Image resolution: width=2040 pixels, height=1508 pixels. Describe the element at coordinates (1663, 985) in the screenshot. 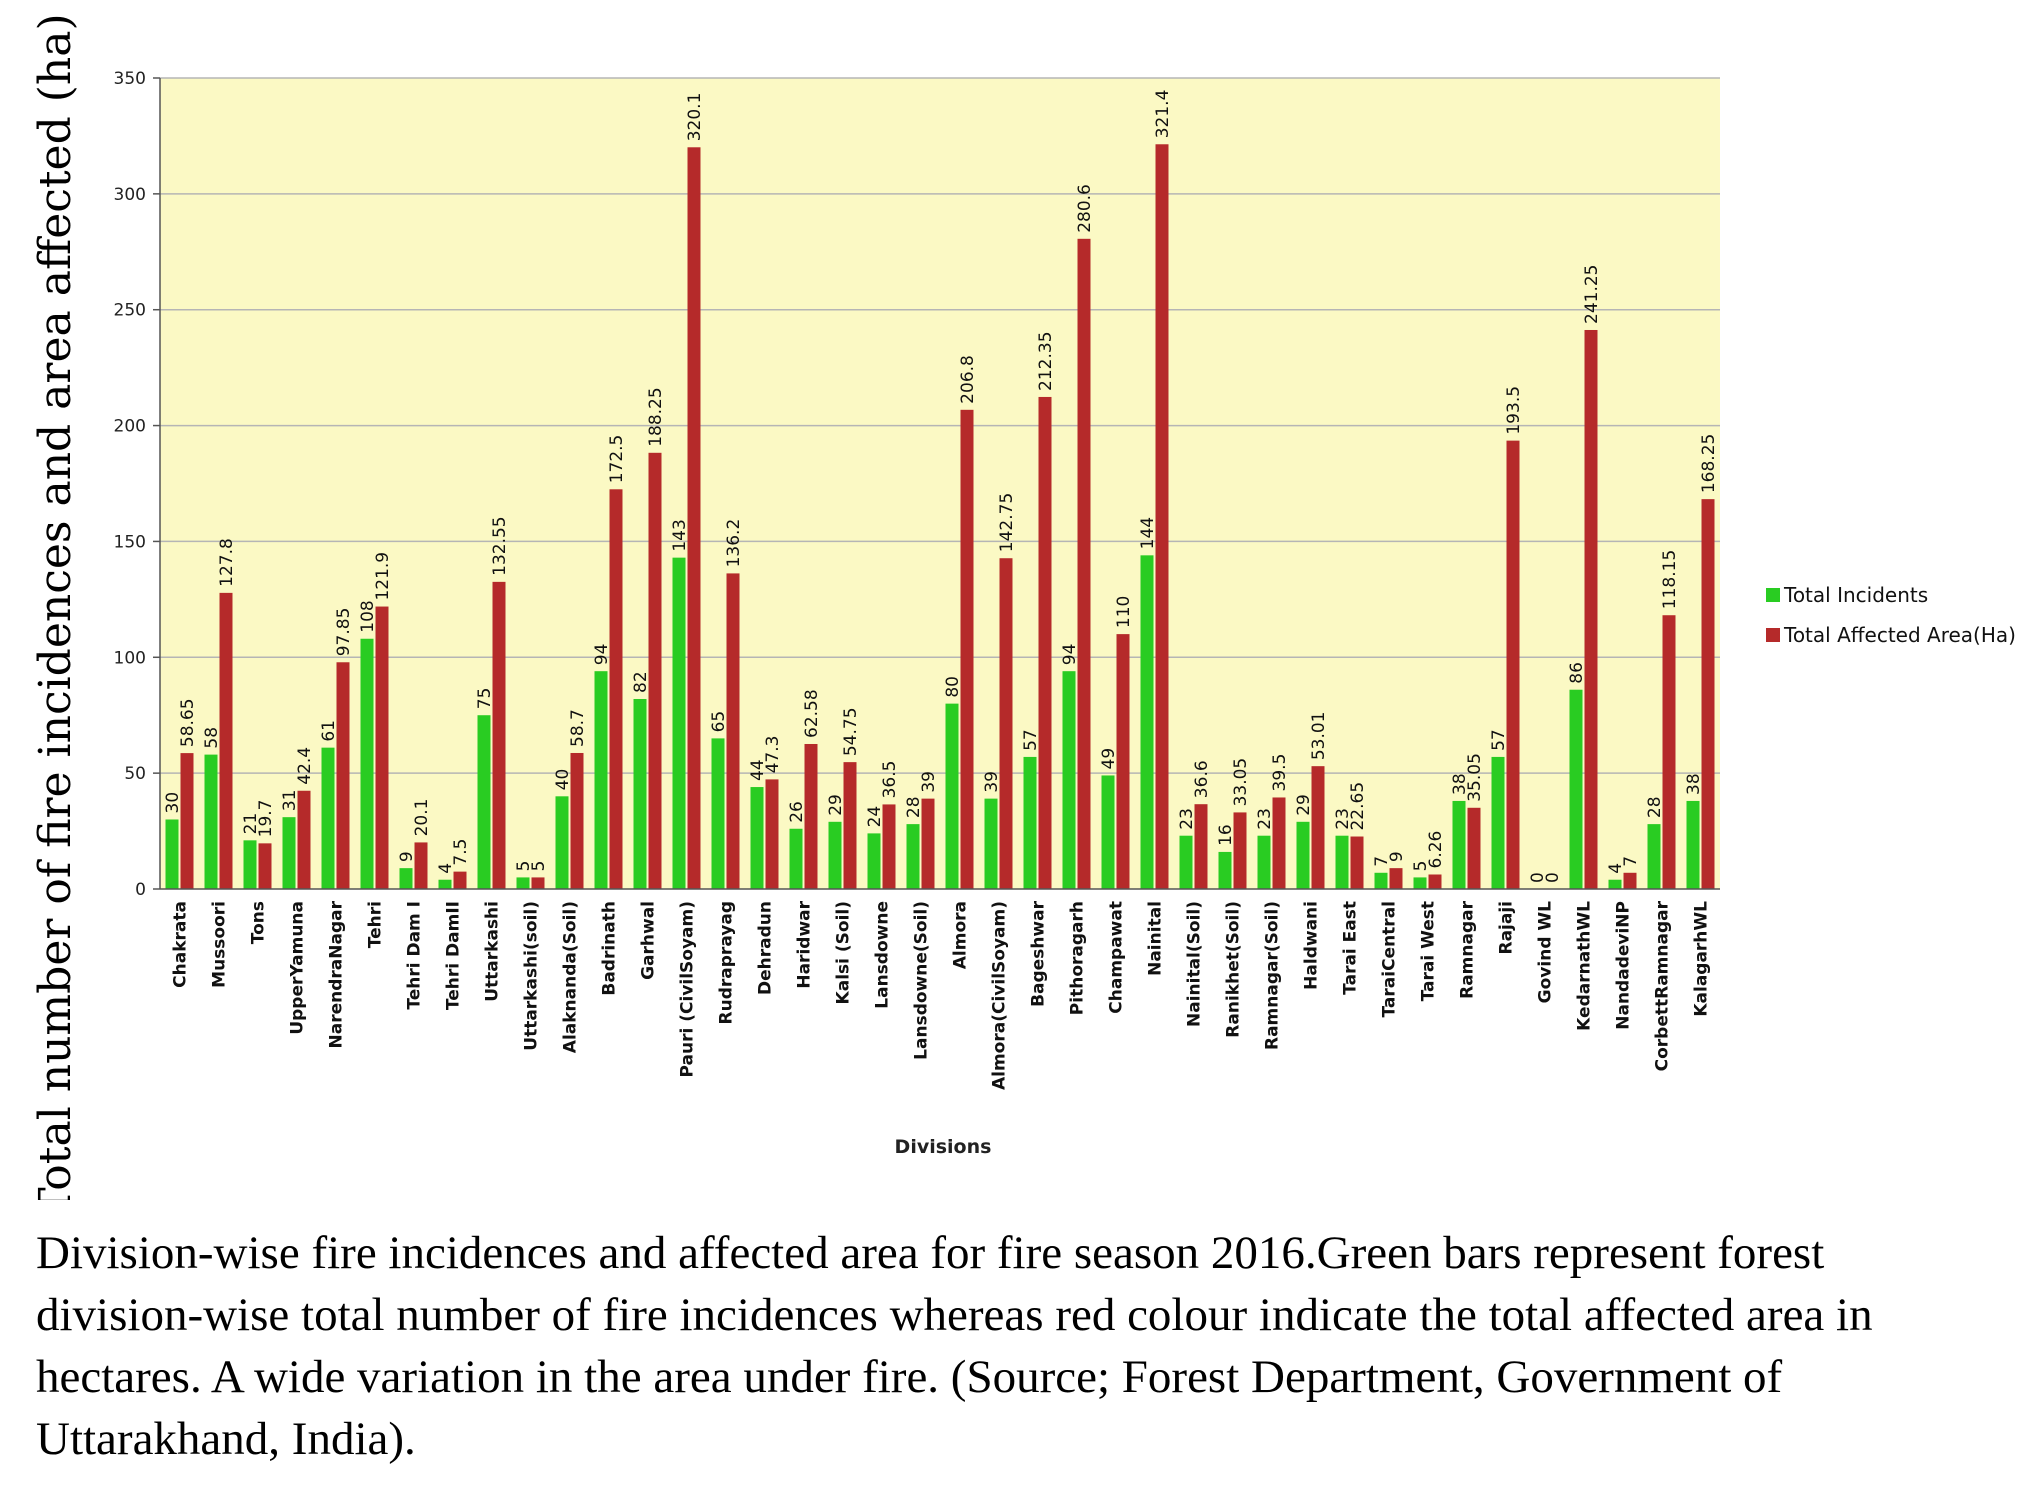

I see `x-tick-label: CorbettRamnagar` at that location.